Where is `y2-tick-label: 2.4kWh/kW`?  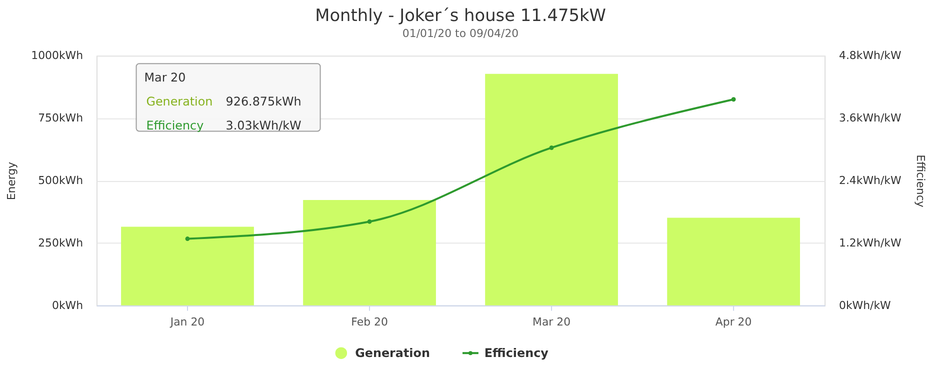 y2-tick-label: 2.4kWh/kW is located at coordinates (870, 180).